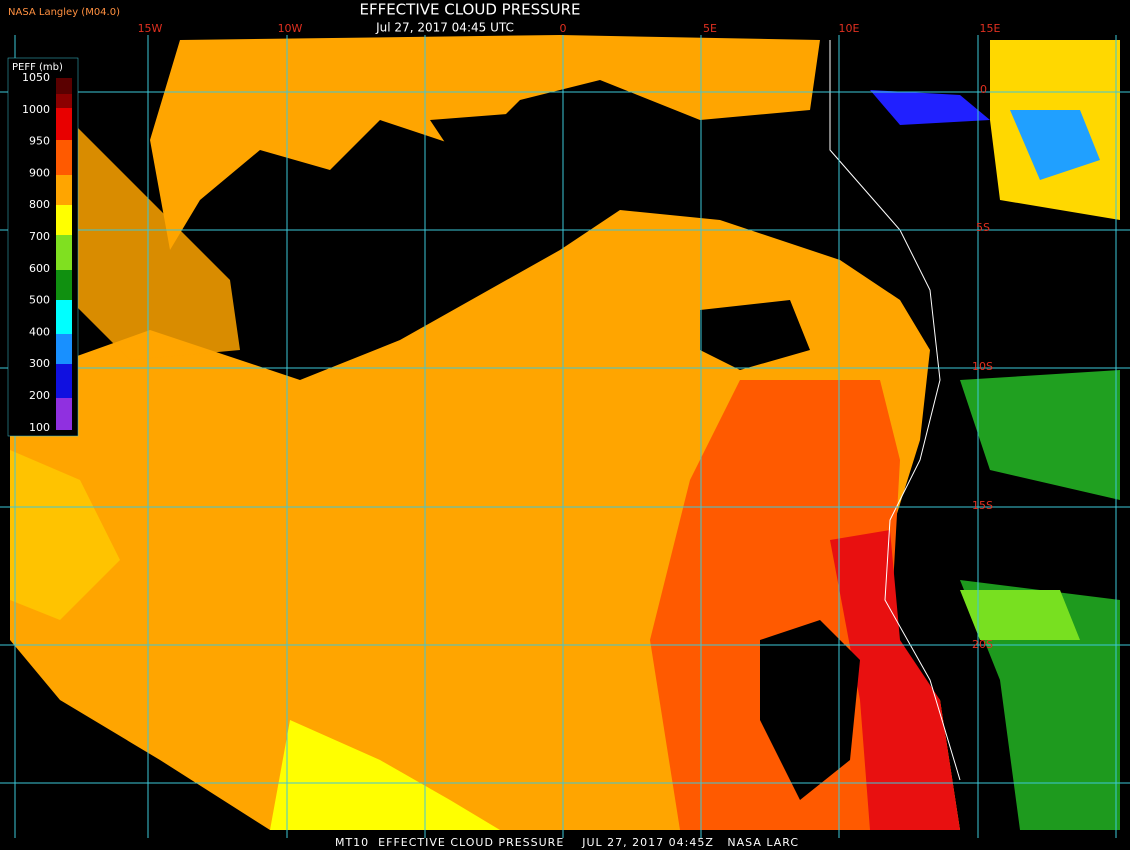  What do you see at coordinates (150, 28) in the screenshot?
I see `lon-label: 15W` at bounding box center [150, 28].